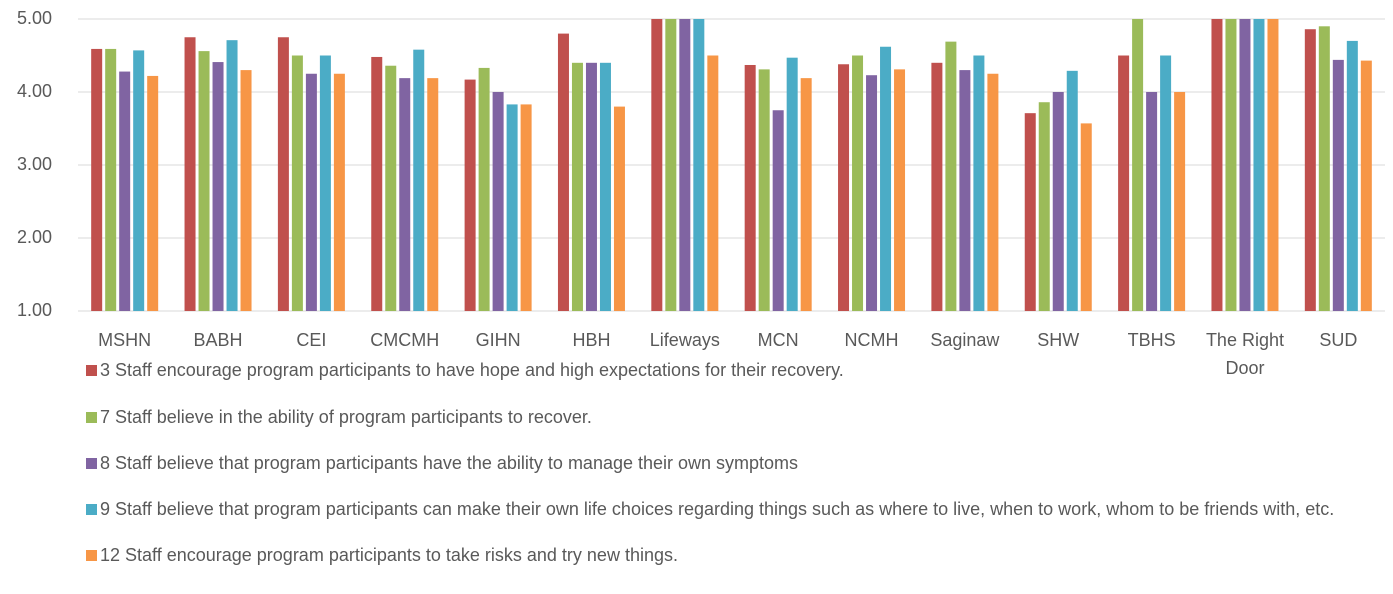  What do you see at coordinates (685, 340) in the screenshot?
I see `x-tick-label: Lifeways` at bounding box center [685, 340].